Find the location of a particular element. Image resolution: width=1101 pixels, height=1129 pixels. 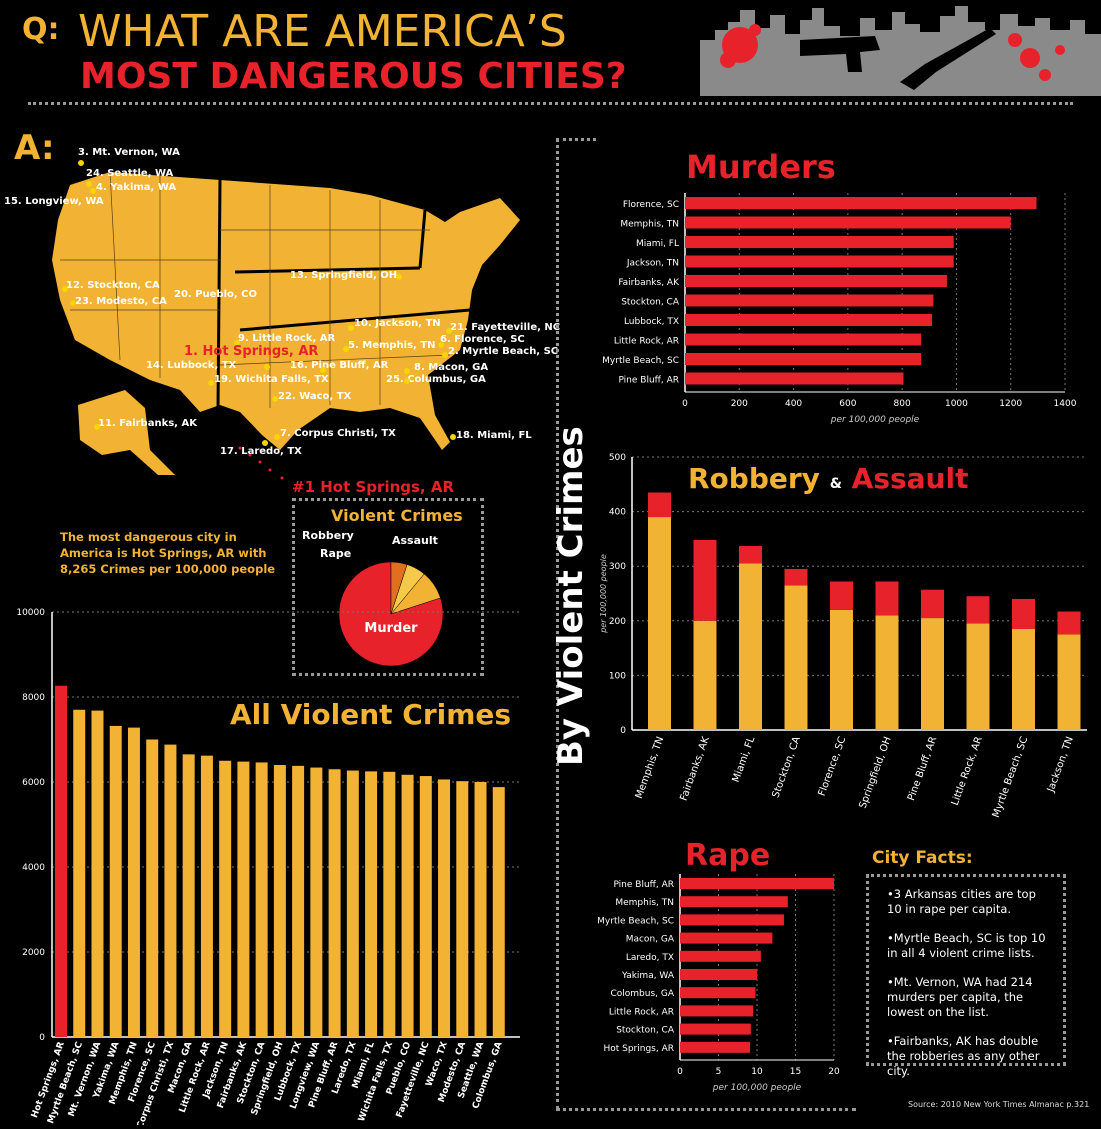

bar-hot-springs-ar is located at coordinates (715, 1047).